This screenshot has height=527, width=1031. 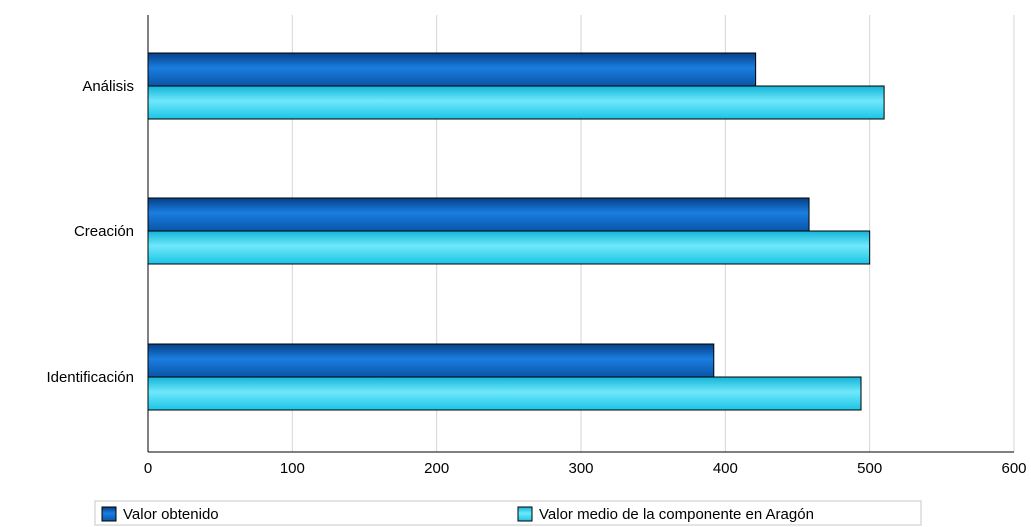 I want to click on x-tick-label-6: 600, so click(x=1013, y=468).